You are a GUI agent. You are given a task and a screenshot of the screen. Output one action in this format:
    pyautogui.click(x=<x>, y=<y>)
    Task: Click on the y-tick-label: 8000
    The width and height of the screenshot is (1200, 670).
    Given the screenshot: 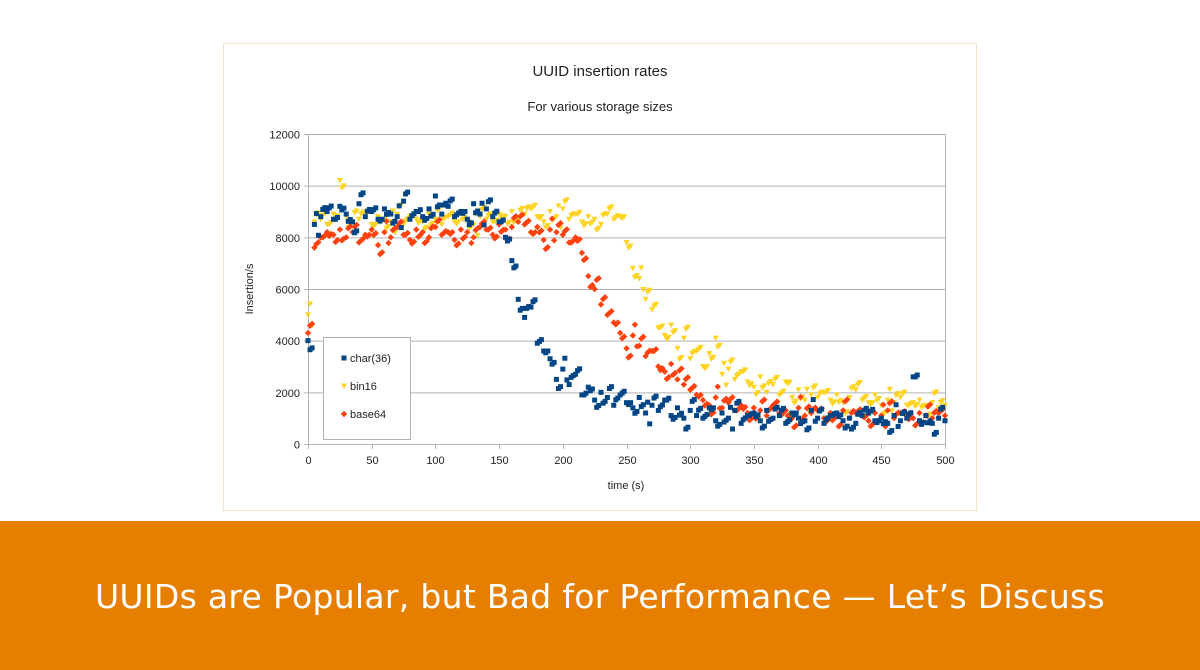 What is the action you would take?
    pyautogui.click(x=288, y=239)
    